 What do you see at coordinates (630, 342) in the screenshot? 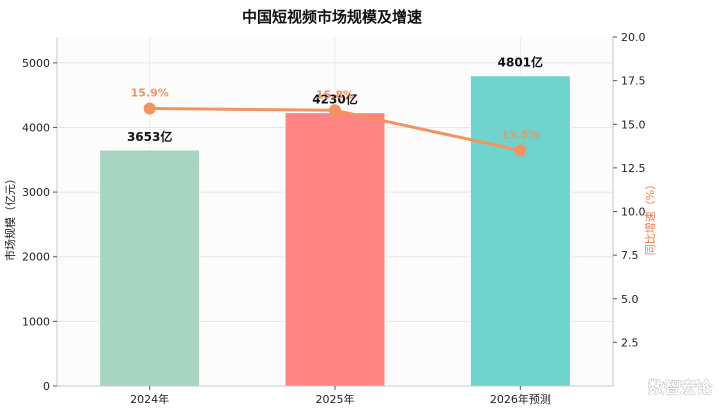
I see `y2-tick-label-0: 2.5` at bounding box center [630, 342].